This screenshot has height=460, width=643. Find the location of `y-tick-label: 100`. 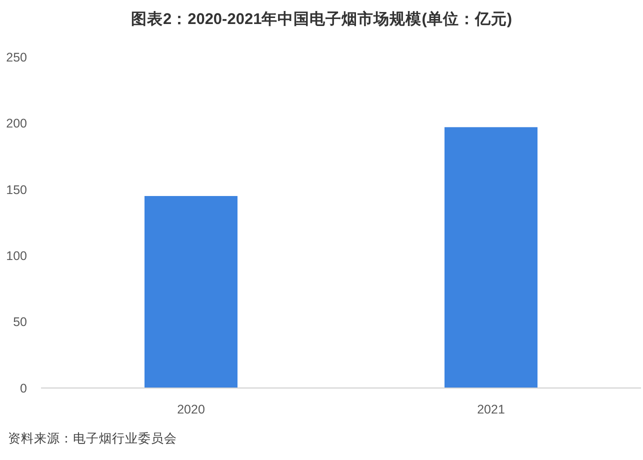

y-tick-label: 100 is located at coordinates (17, 255).